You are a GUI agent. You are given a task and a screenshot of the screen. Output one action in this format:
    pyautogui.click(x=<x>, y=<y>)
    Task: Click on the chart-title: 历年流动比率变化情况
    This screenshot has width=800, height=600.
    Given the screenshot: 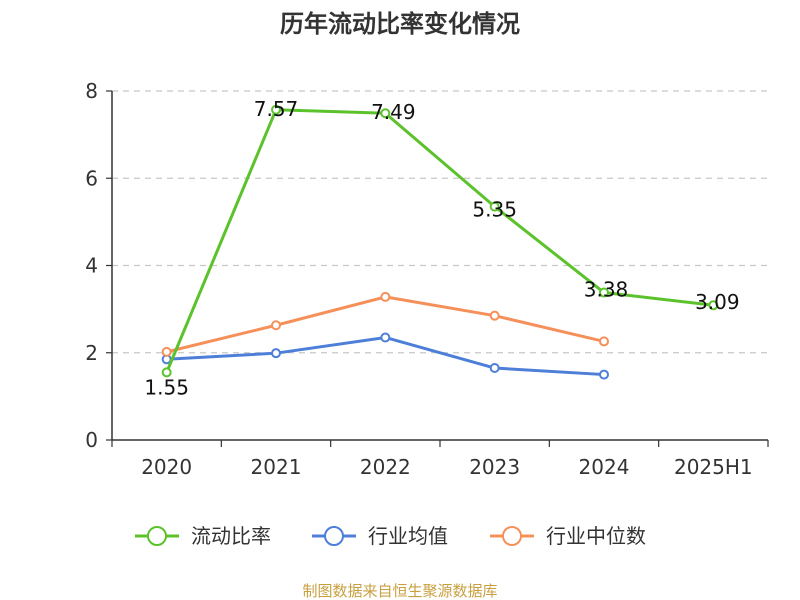 What is the action you would take?
    pyautogui.click(x=400, y=24)
    